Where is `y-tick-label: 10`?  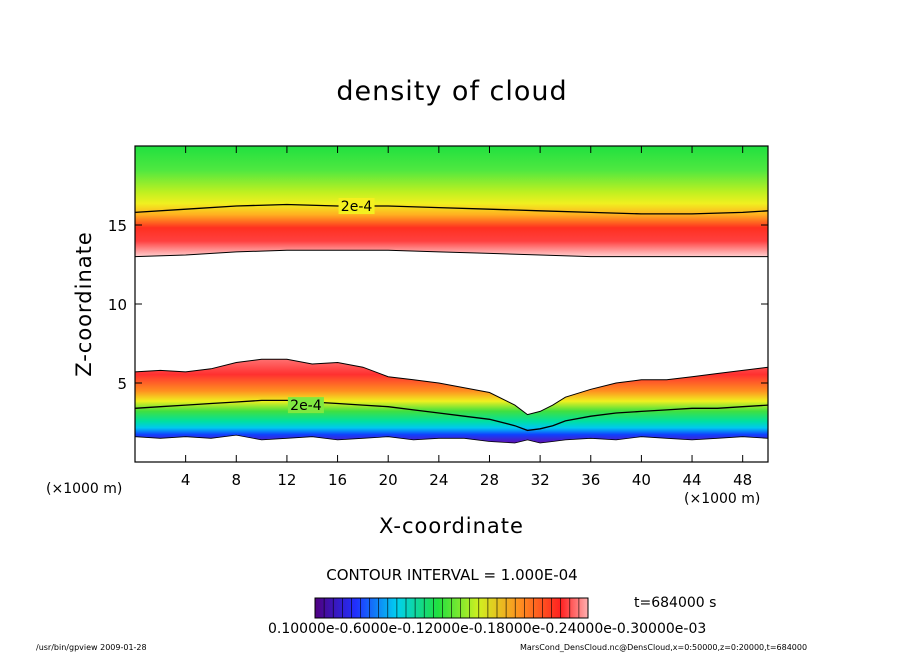 y-tick-label: 10 is located at coordinates (117, 305).